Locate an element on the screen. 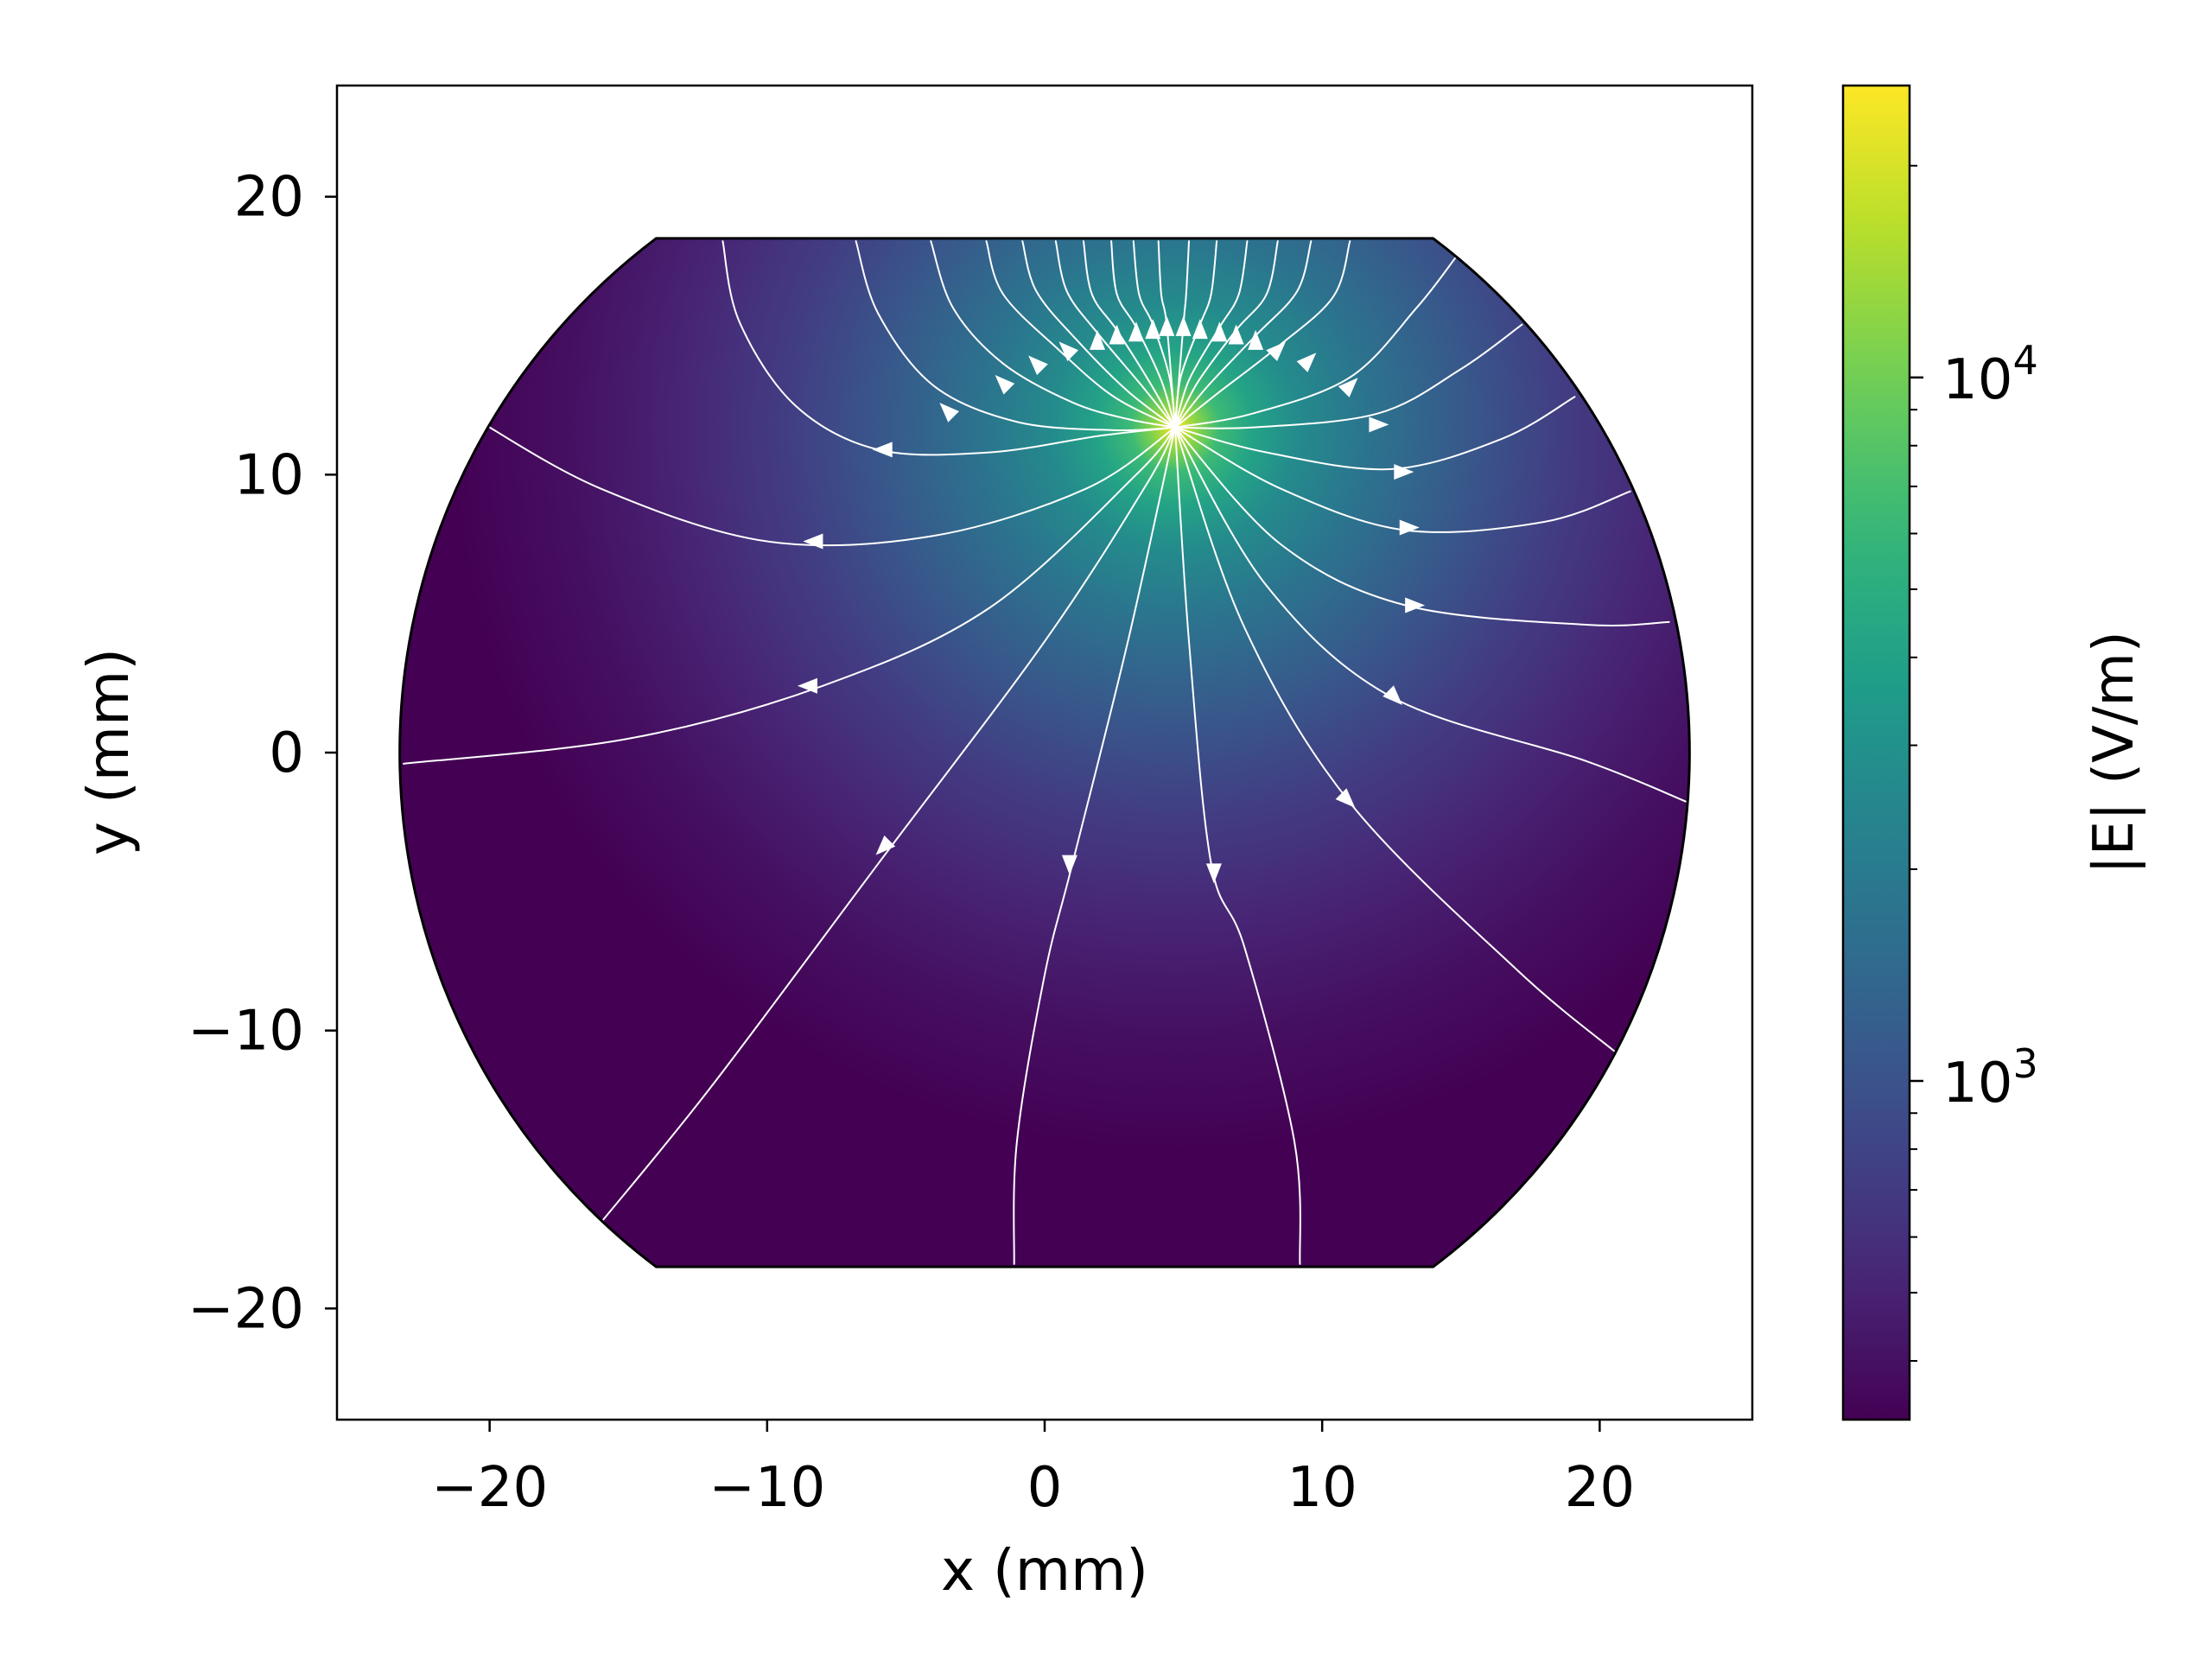  streamline-arrows is located at coordinates (1112, 599).